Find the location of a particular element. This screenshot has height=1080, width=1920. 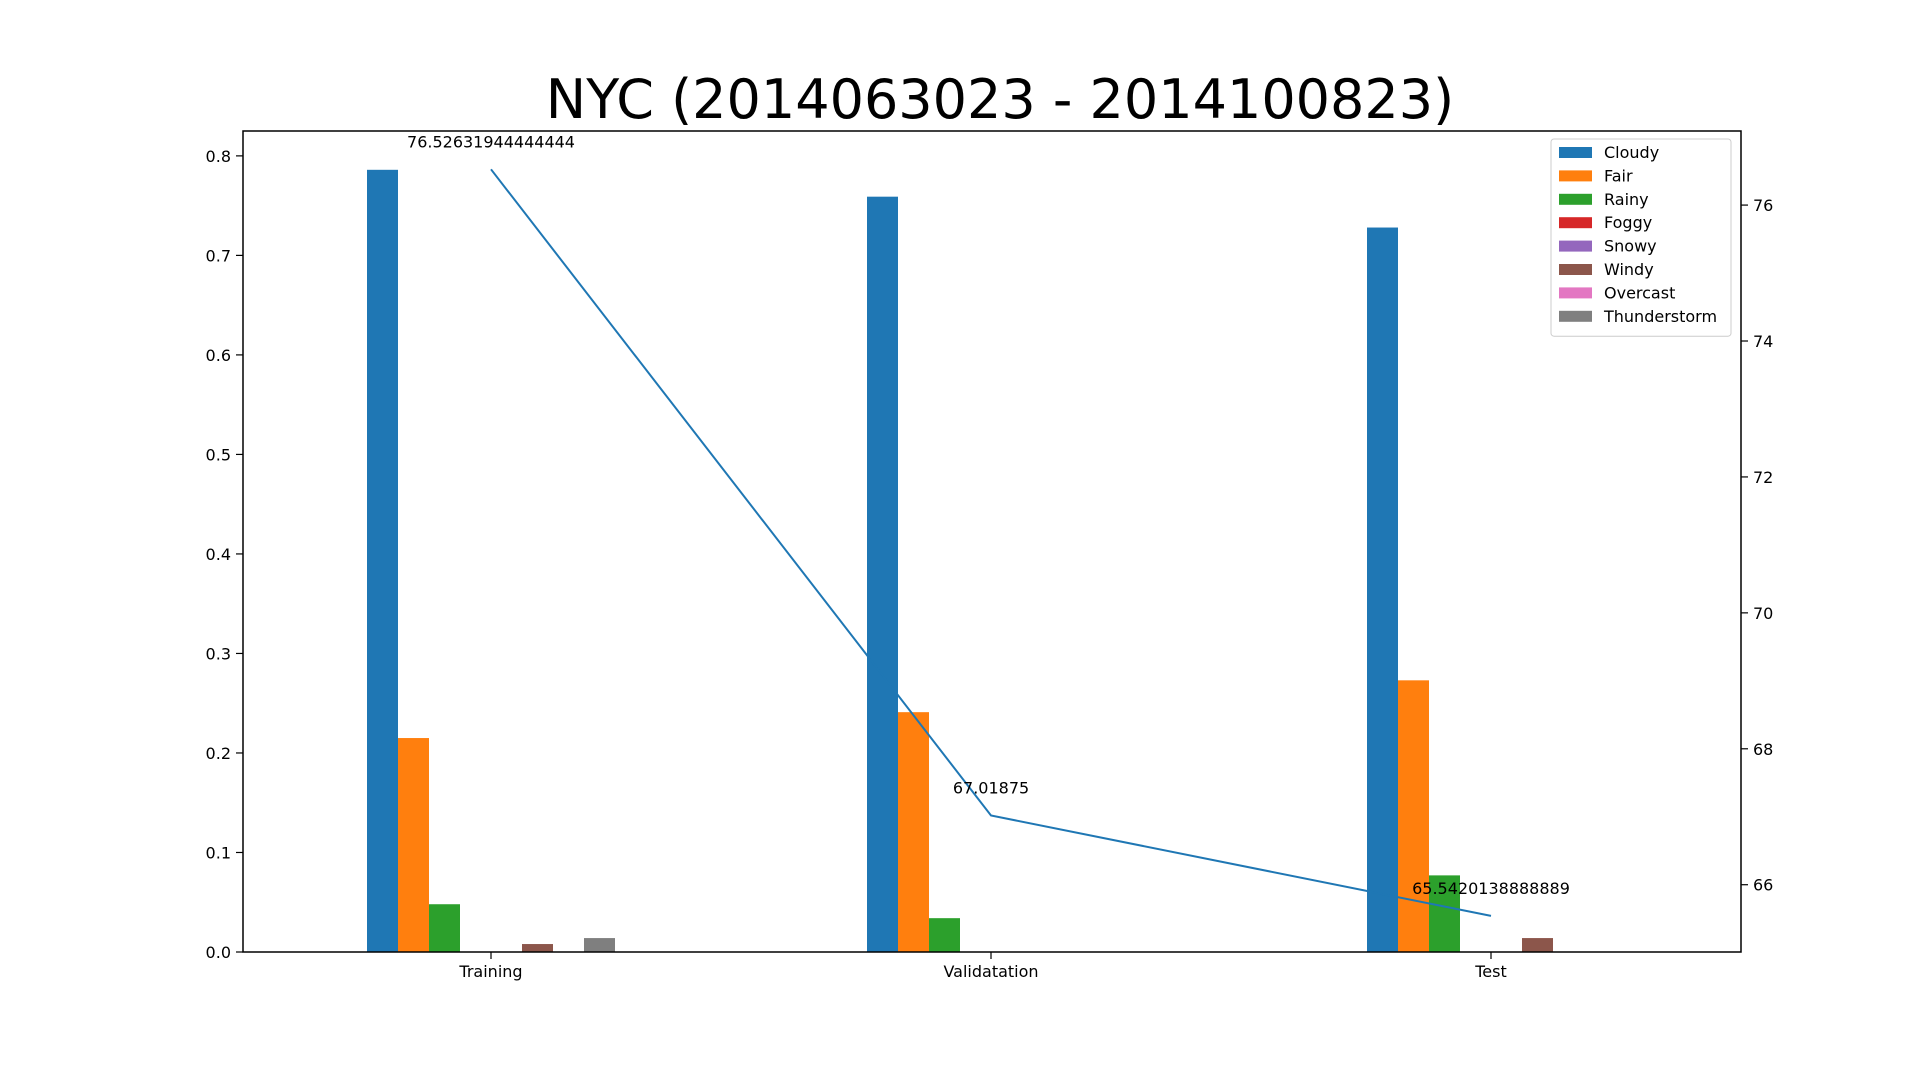

y2-tick-label: 70 is located at coordinates (1763, 613).